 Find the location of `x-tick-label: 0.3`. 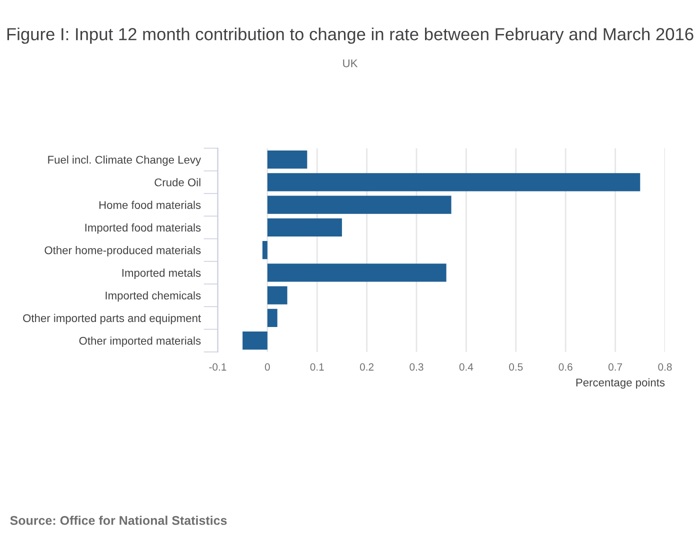

x-tick-label: 0.3 is located at coordinates (417, 367).